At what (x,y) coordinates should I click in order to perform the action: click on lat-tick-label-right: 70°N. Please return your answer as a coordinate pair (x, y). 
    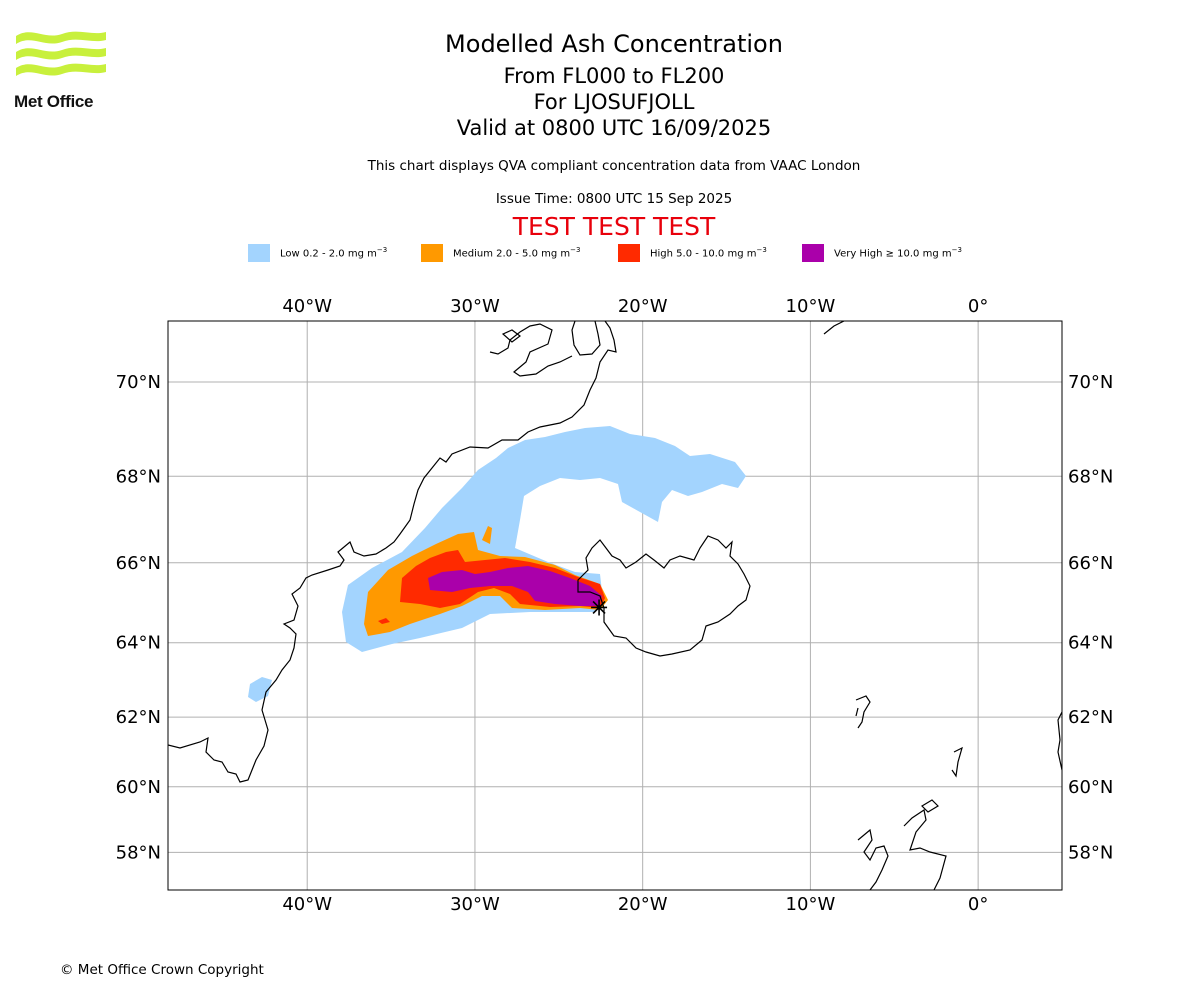
    Looking at the image, I should click on (1090, 382).